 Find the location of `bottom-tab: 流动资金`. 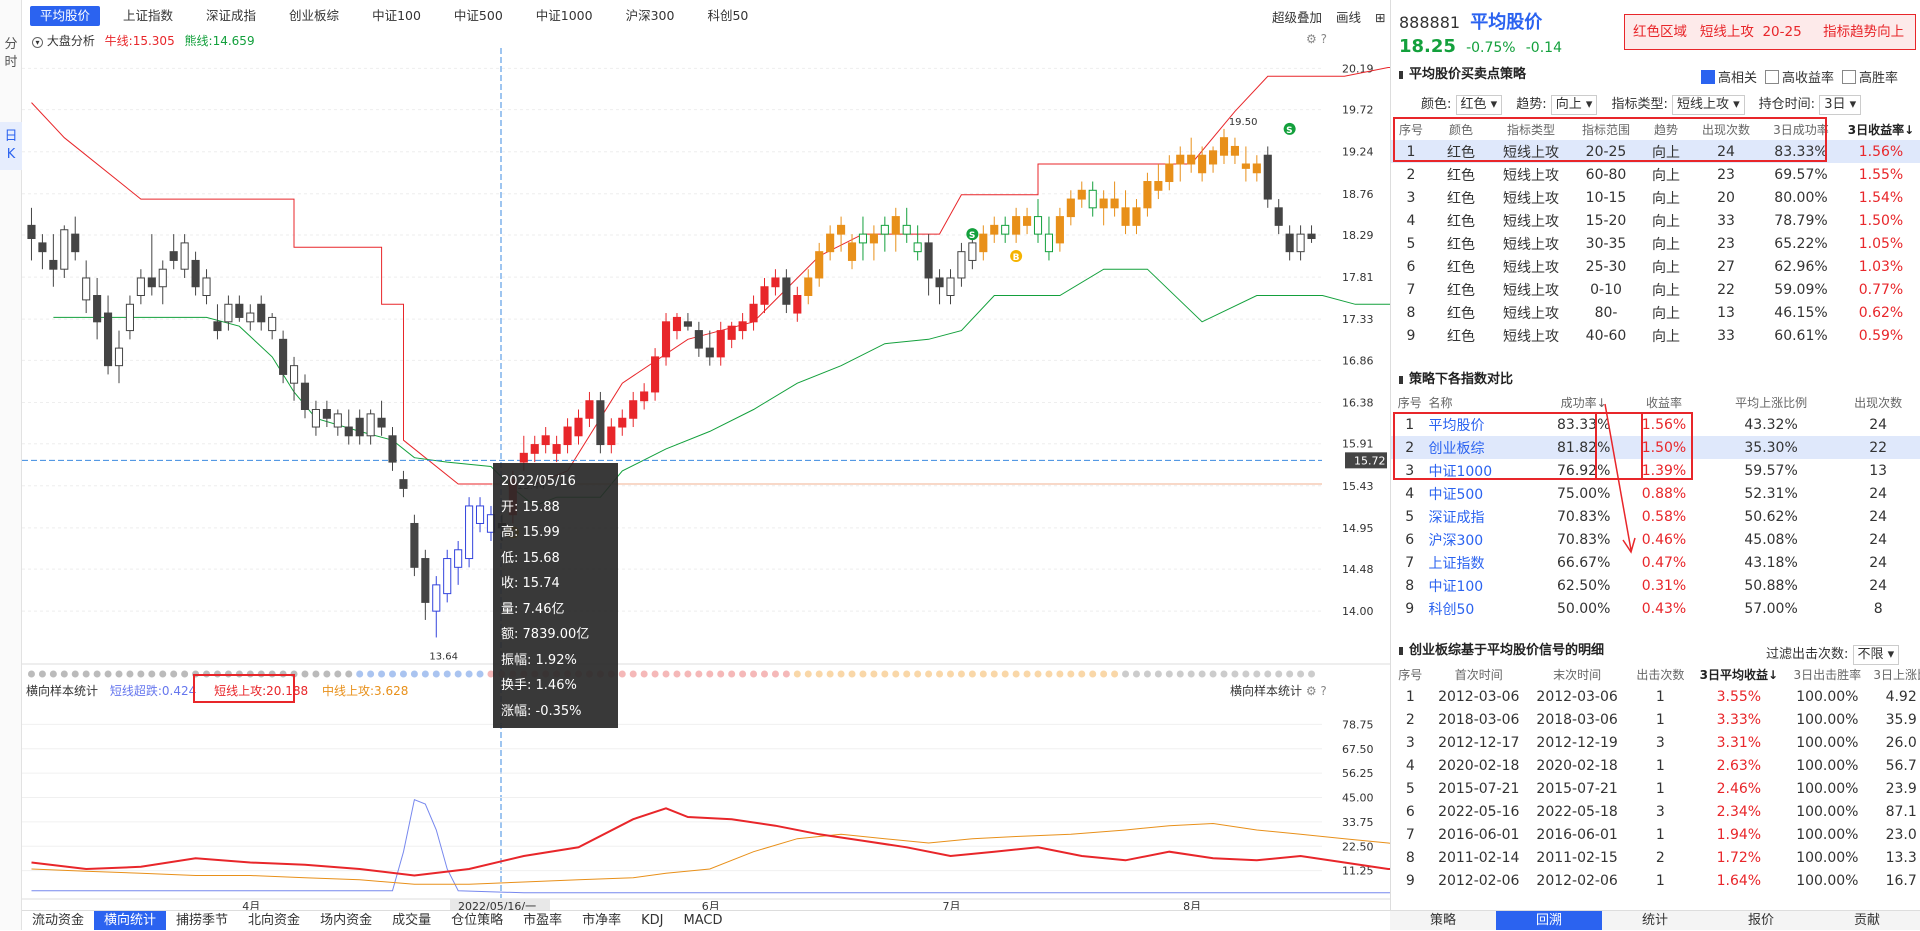

bottom-tab: 流动资金 is located at coordinates (58, 920).